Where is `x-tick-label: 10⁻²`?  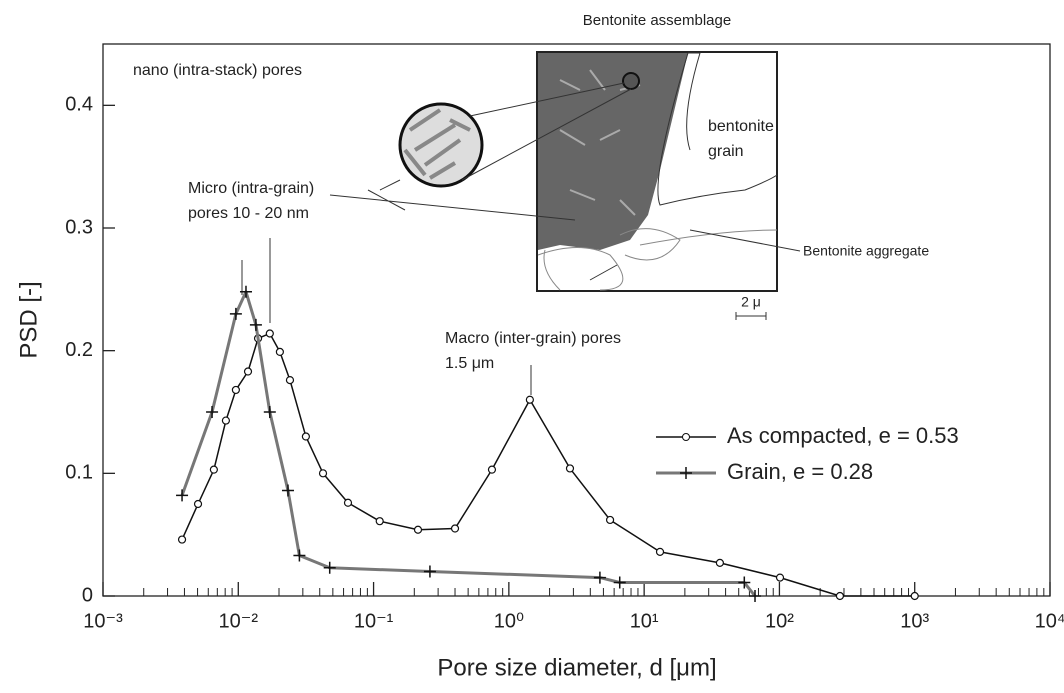 x-tick-label: 10⁻² is located at coordinates (239, 621).